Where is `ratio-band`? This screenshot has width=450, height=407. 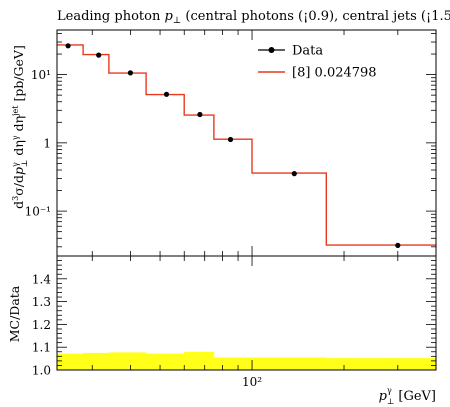
ratio-band is located at coordinates (247, 360).